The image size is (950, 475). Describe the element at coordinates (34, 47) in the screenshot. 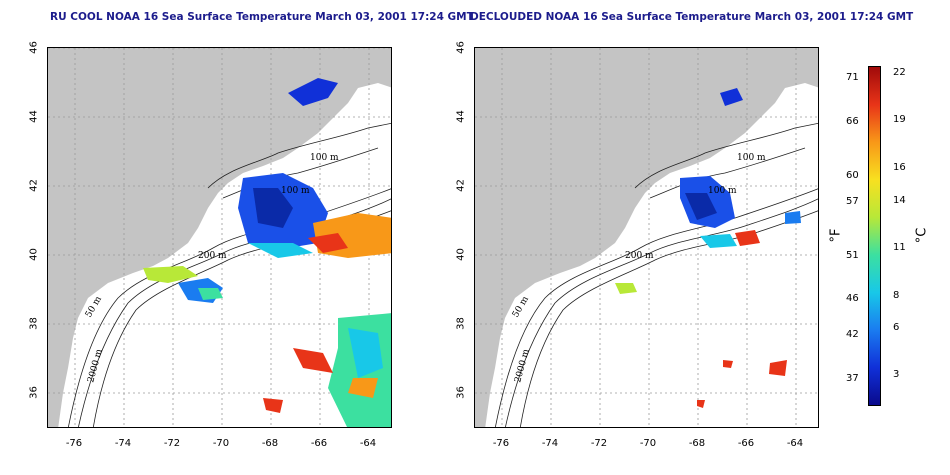

I see `lat-tick-left-46: 46` at that location.